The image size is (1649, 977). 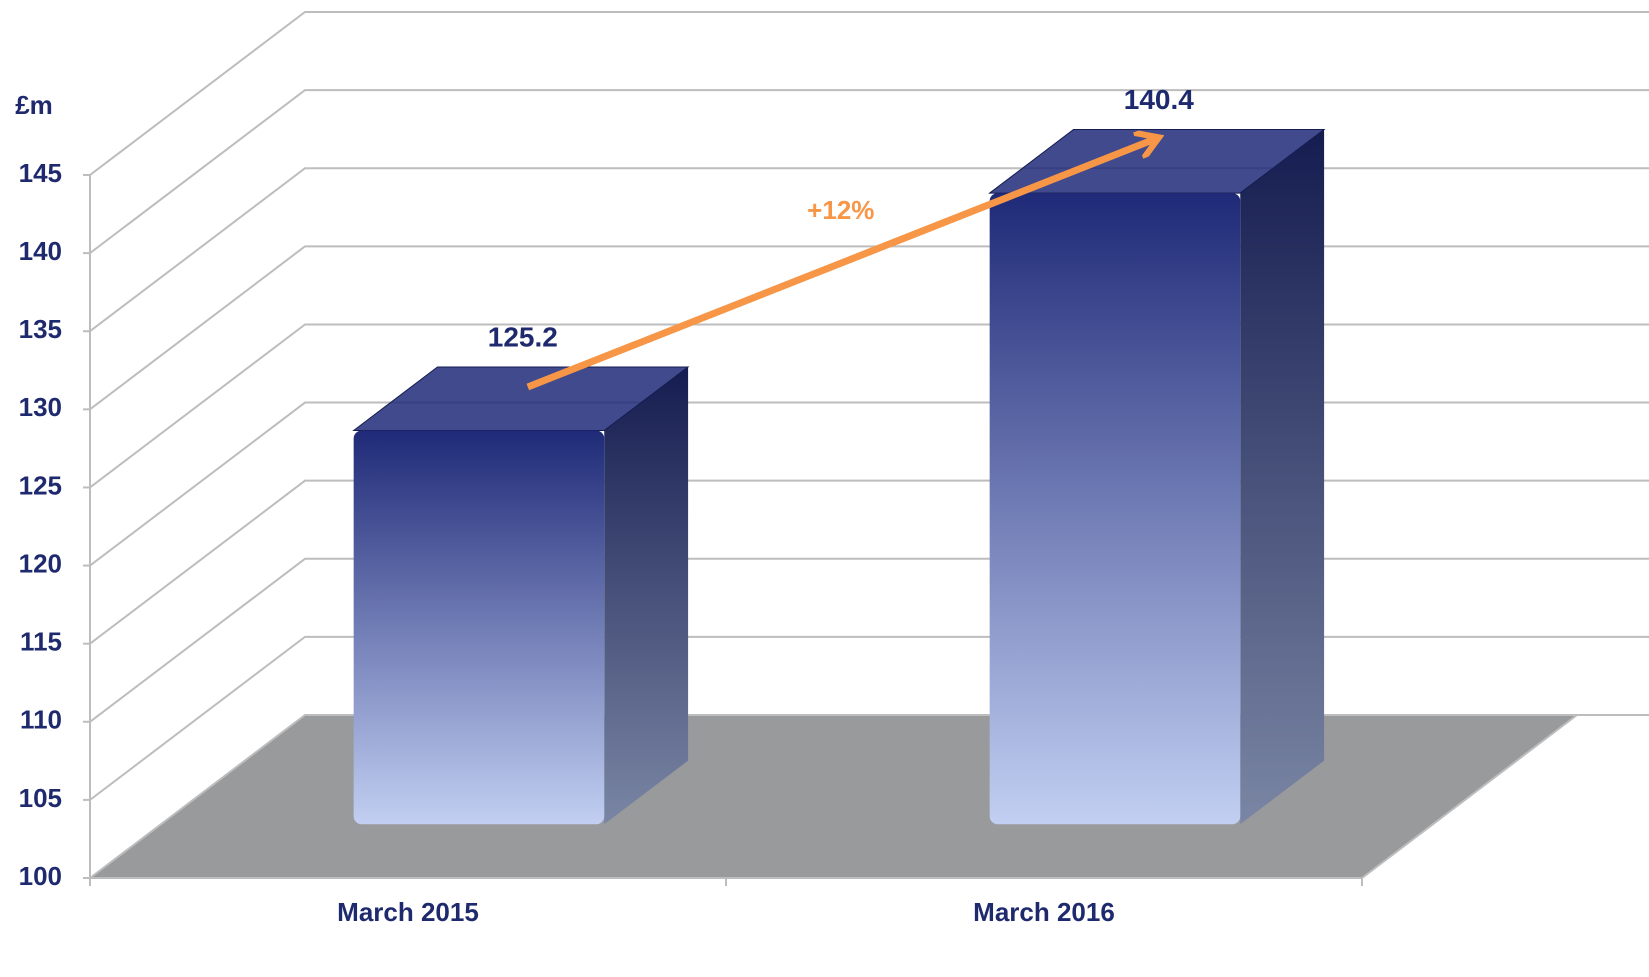 I want to click on x-tick-label: March 2015, so click(x=408, y=912).